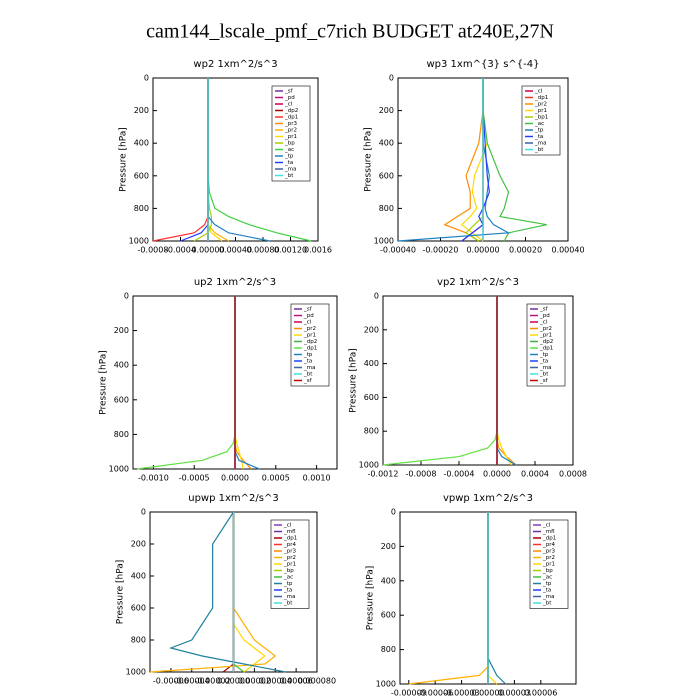 Image resolution: width=700 pixels, height=700 pixels. Describe the element at coordinates (525, 250) in the screenshot. I see `x-tick-label: 0.00020` at that location.